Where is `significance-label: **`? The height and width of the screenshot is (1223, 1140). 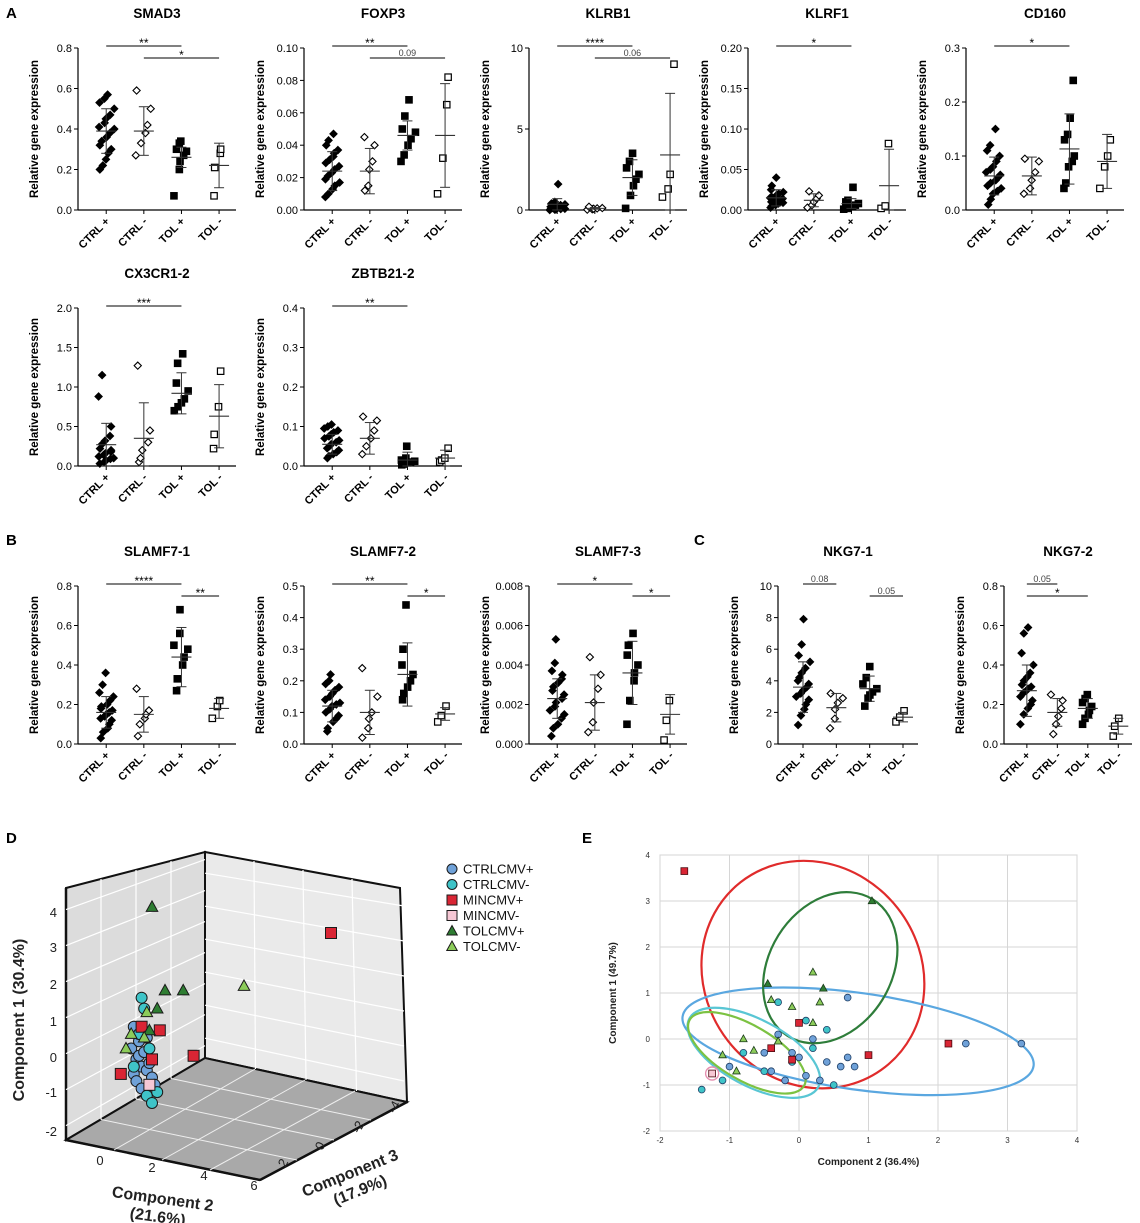
significance-label: ** is located at coordinates (370, 581).